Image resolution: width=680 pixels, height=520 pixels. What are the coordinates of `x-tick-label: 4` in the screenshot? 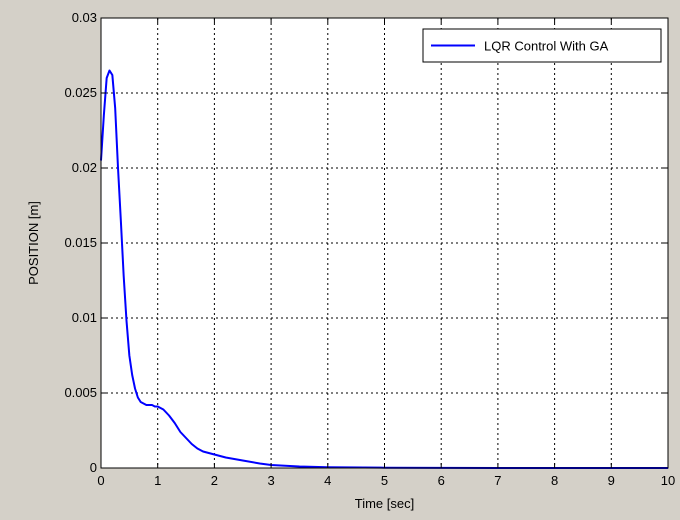 It's located at (327, 480).